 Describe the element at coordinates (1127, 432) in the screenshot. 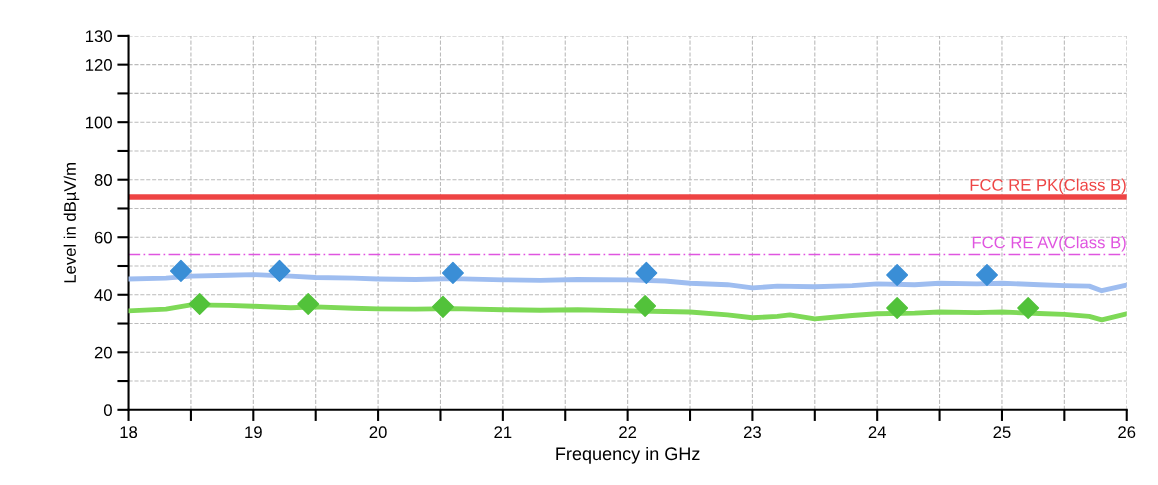

I see `x-tick-label: 26` at that location.